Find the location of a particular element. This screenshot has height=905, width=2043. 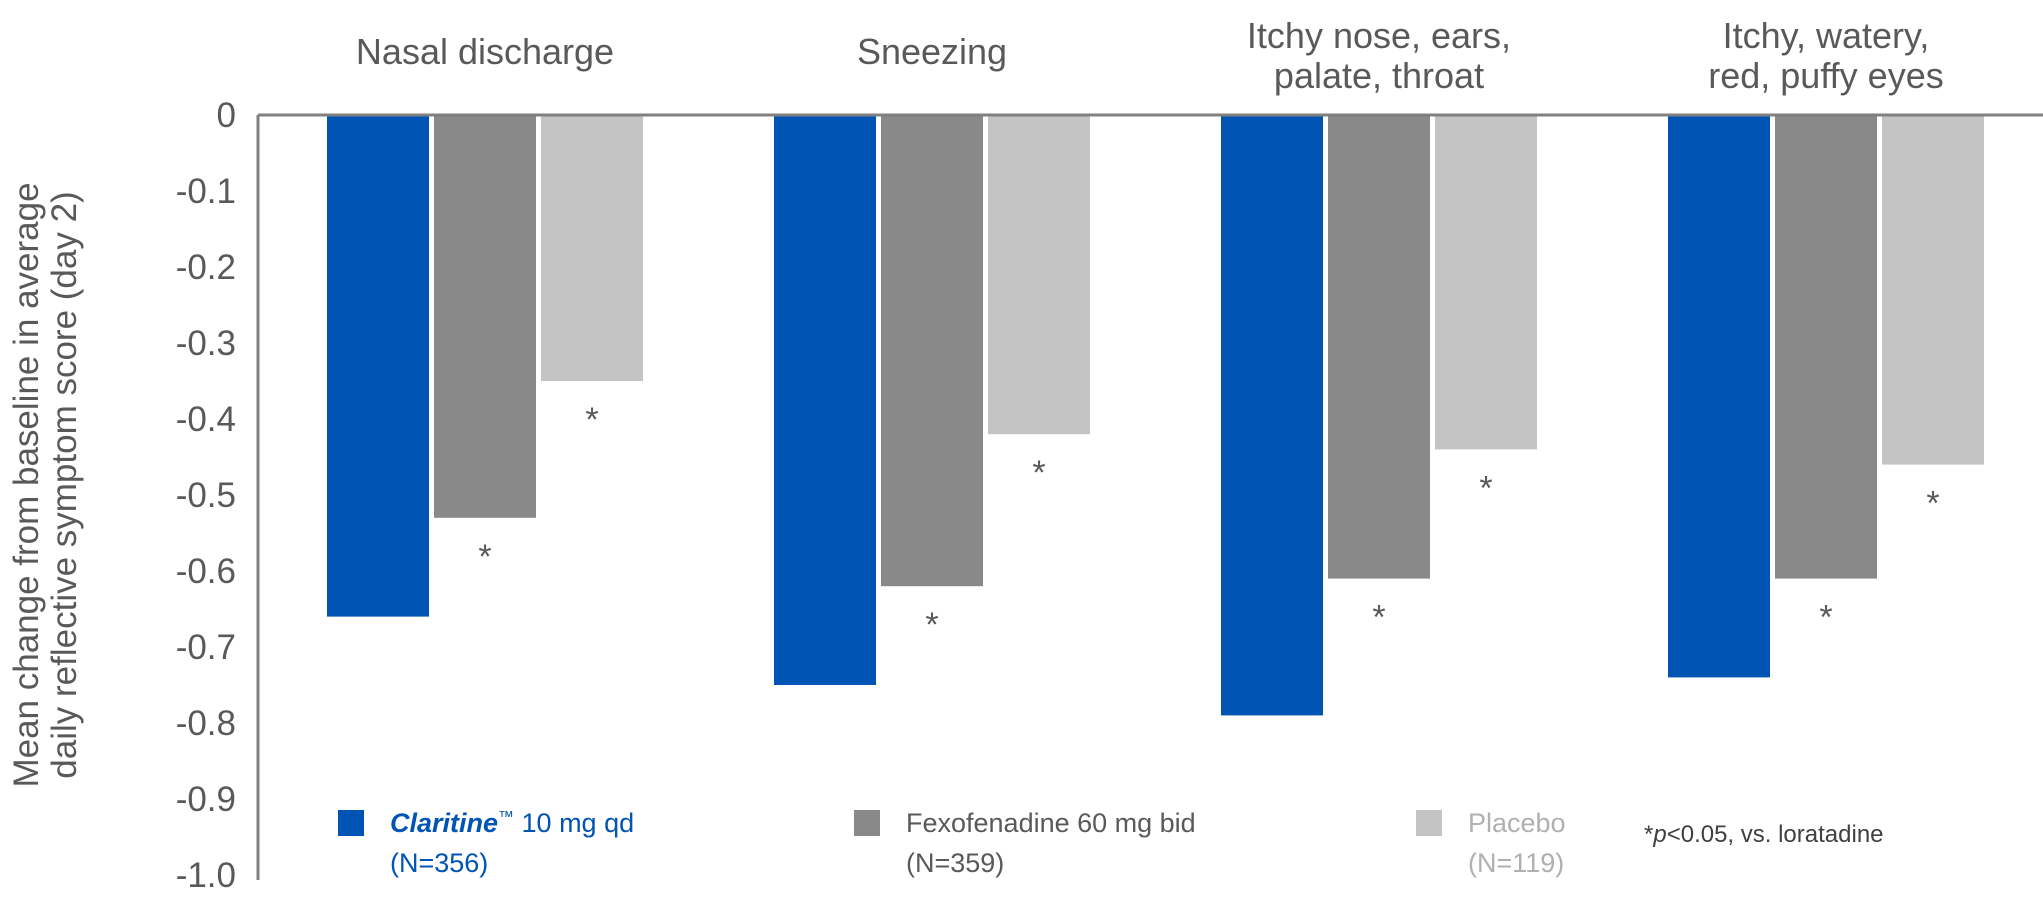

y-tick-label: -0.9 is located at coordinates (206, 799).